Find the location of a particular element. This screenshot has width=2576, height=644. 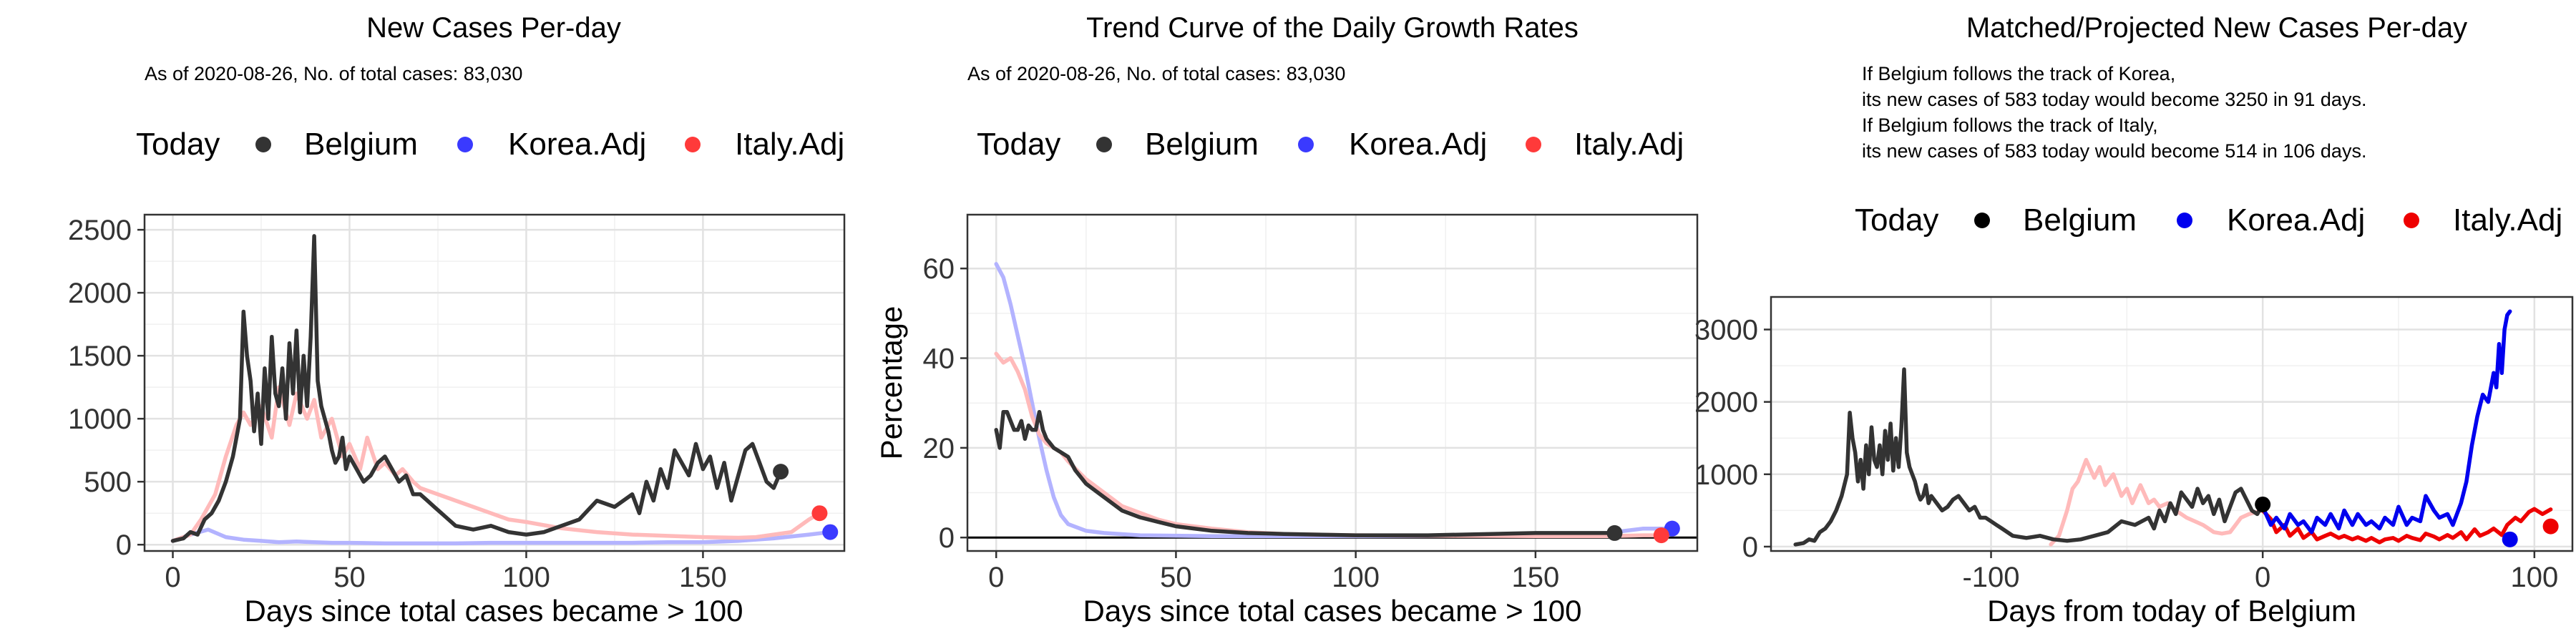

panel3-today-dots is located at coordinates (2407, 521).